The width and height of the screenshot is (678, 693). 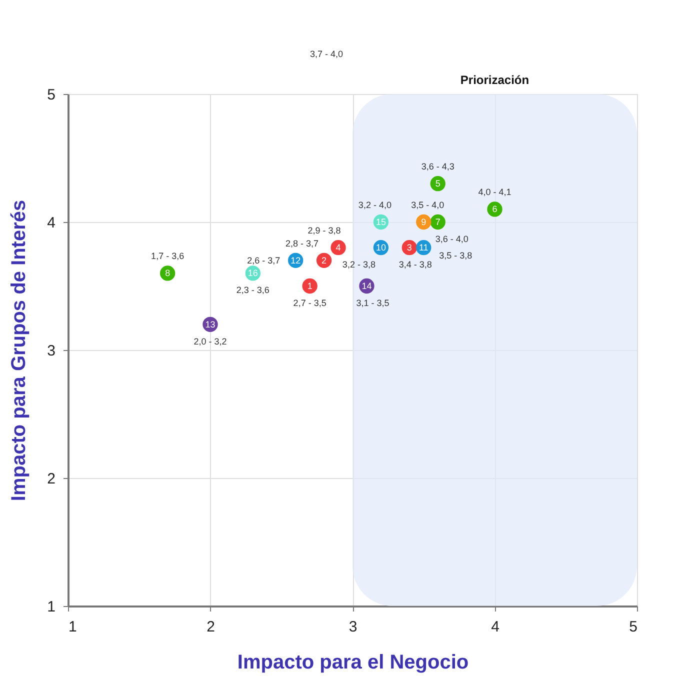 I want to click on annotation: 4, so click(x=338, y=247).